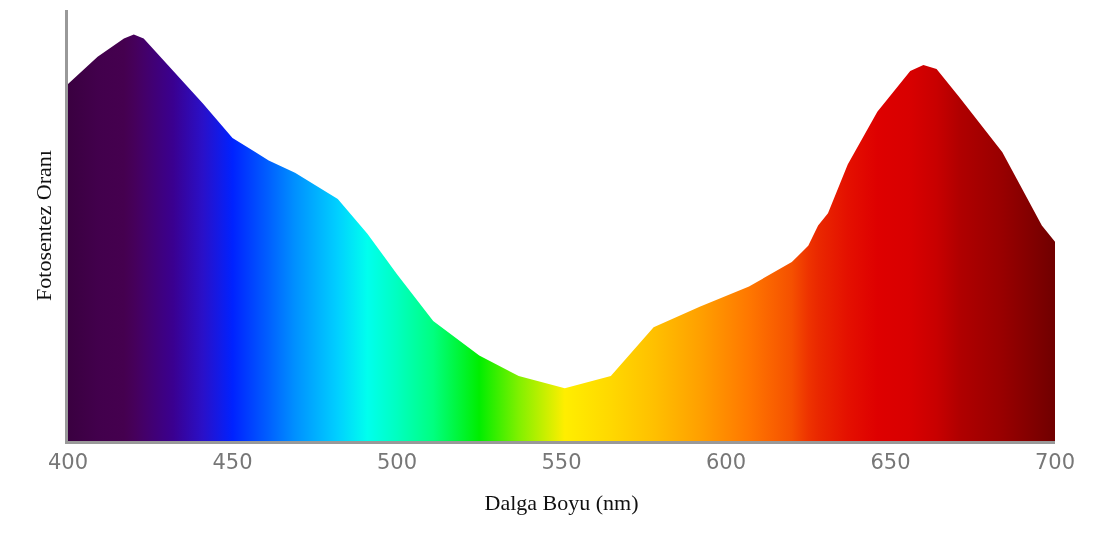  What do you see at coordinates (890, 462) in the screenshot?
I see `x-tick-label: 650` at bounding box center [890, 462].